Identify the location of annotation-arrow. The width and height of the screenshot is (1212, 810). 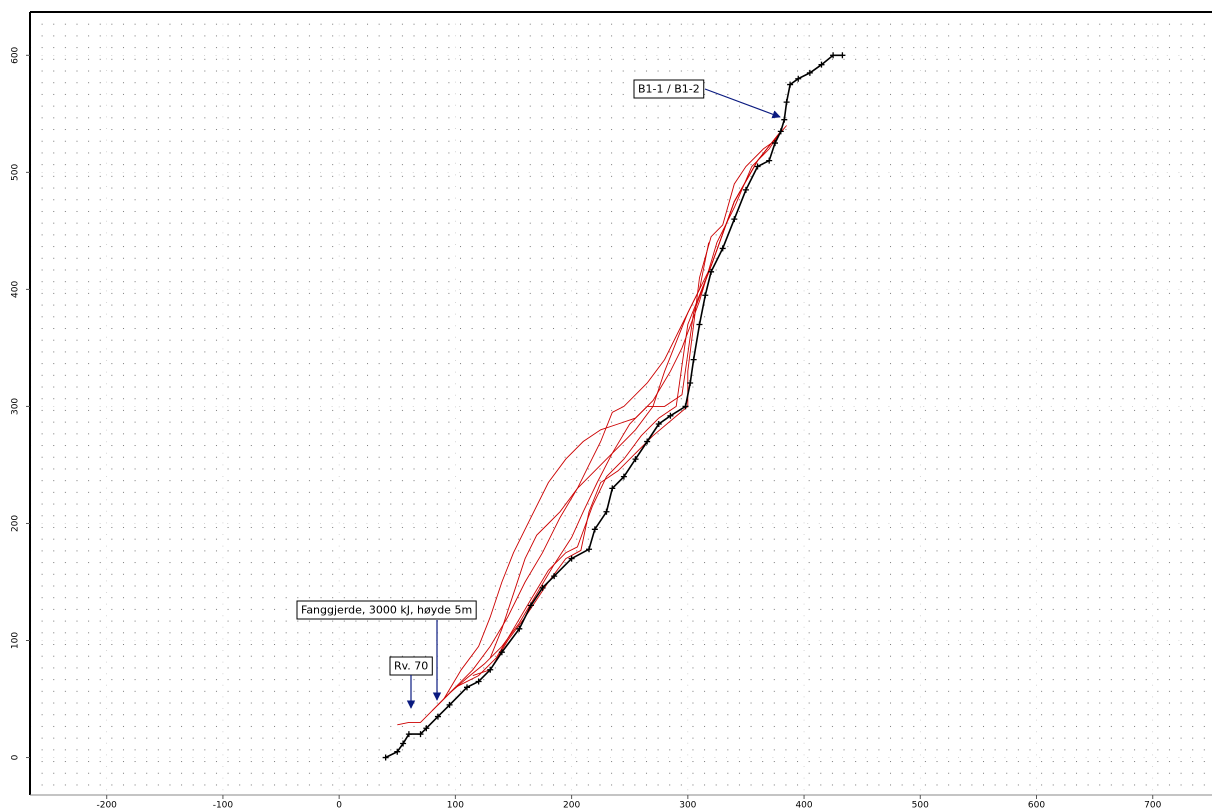
(742, 103).